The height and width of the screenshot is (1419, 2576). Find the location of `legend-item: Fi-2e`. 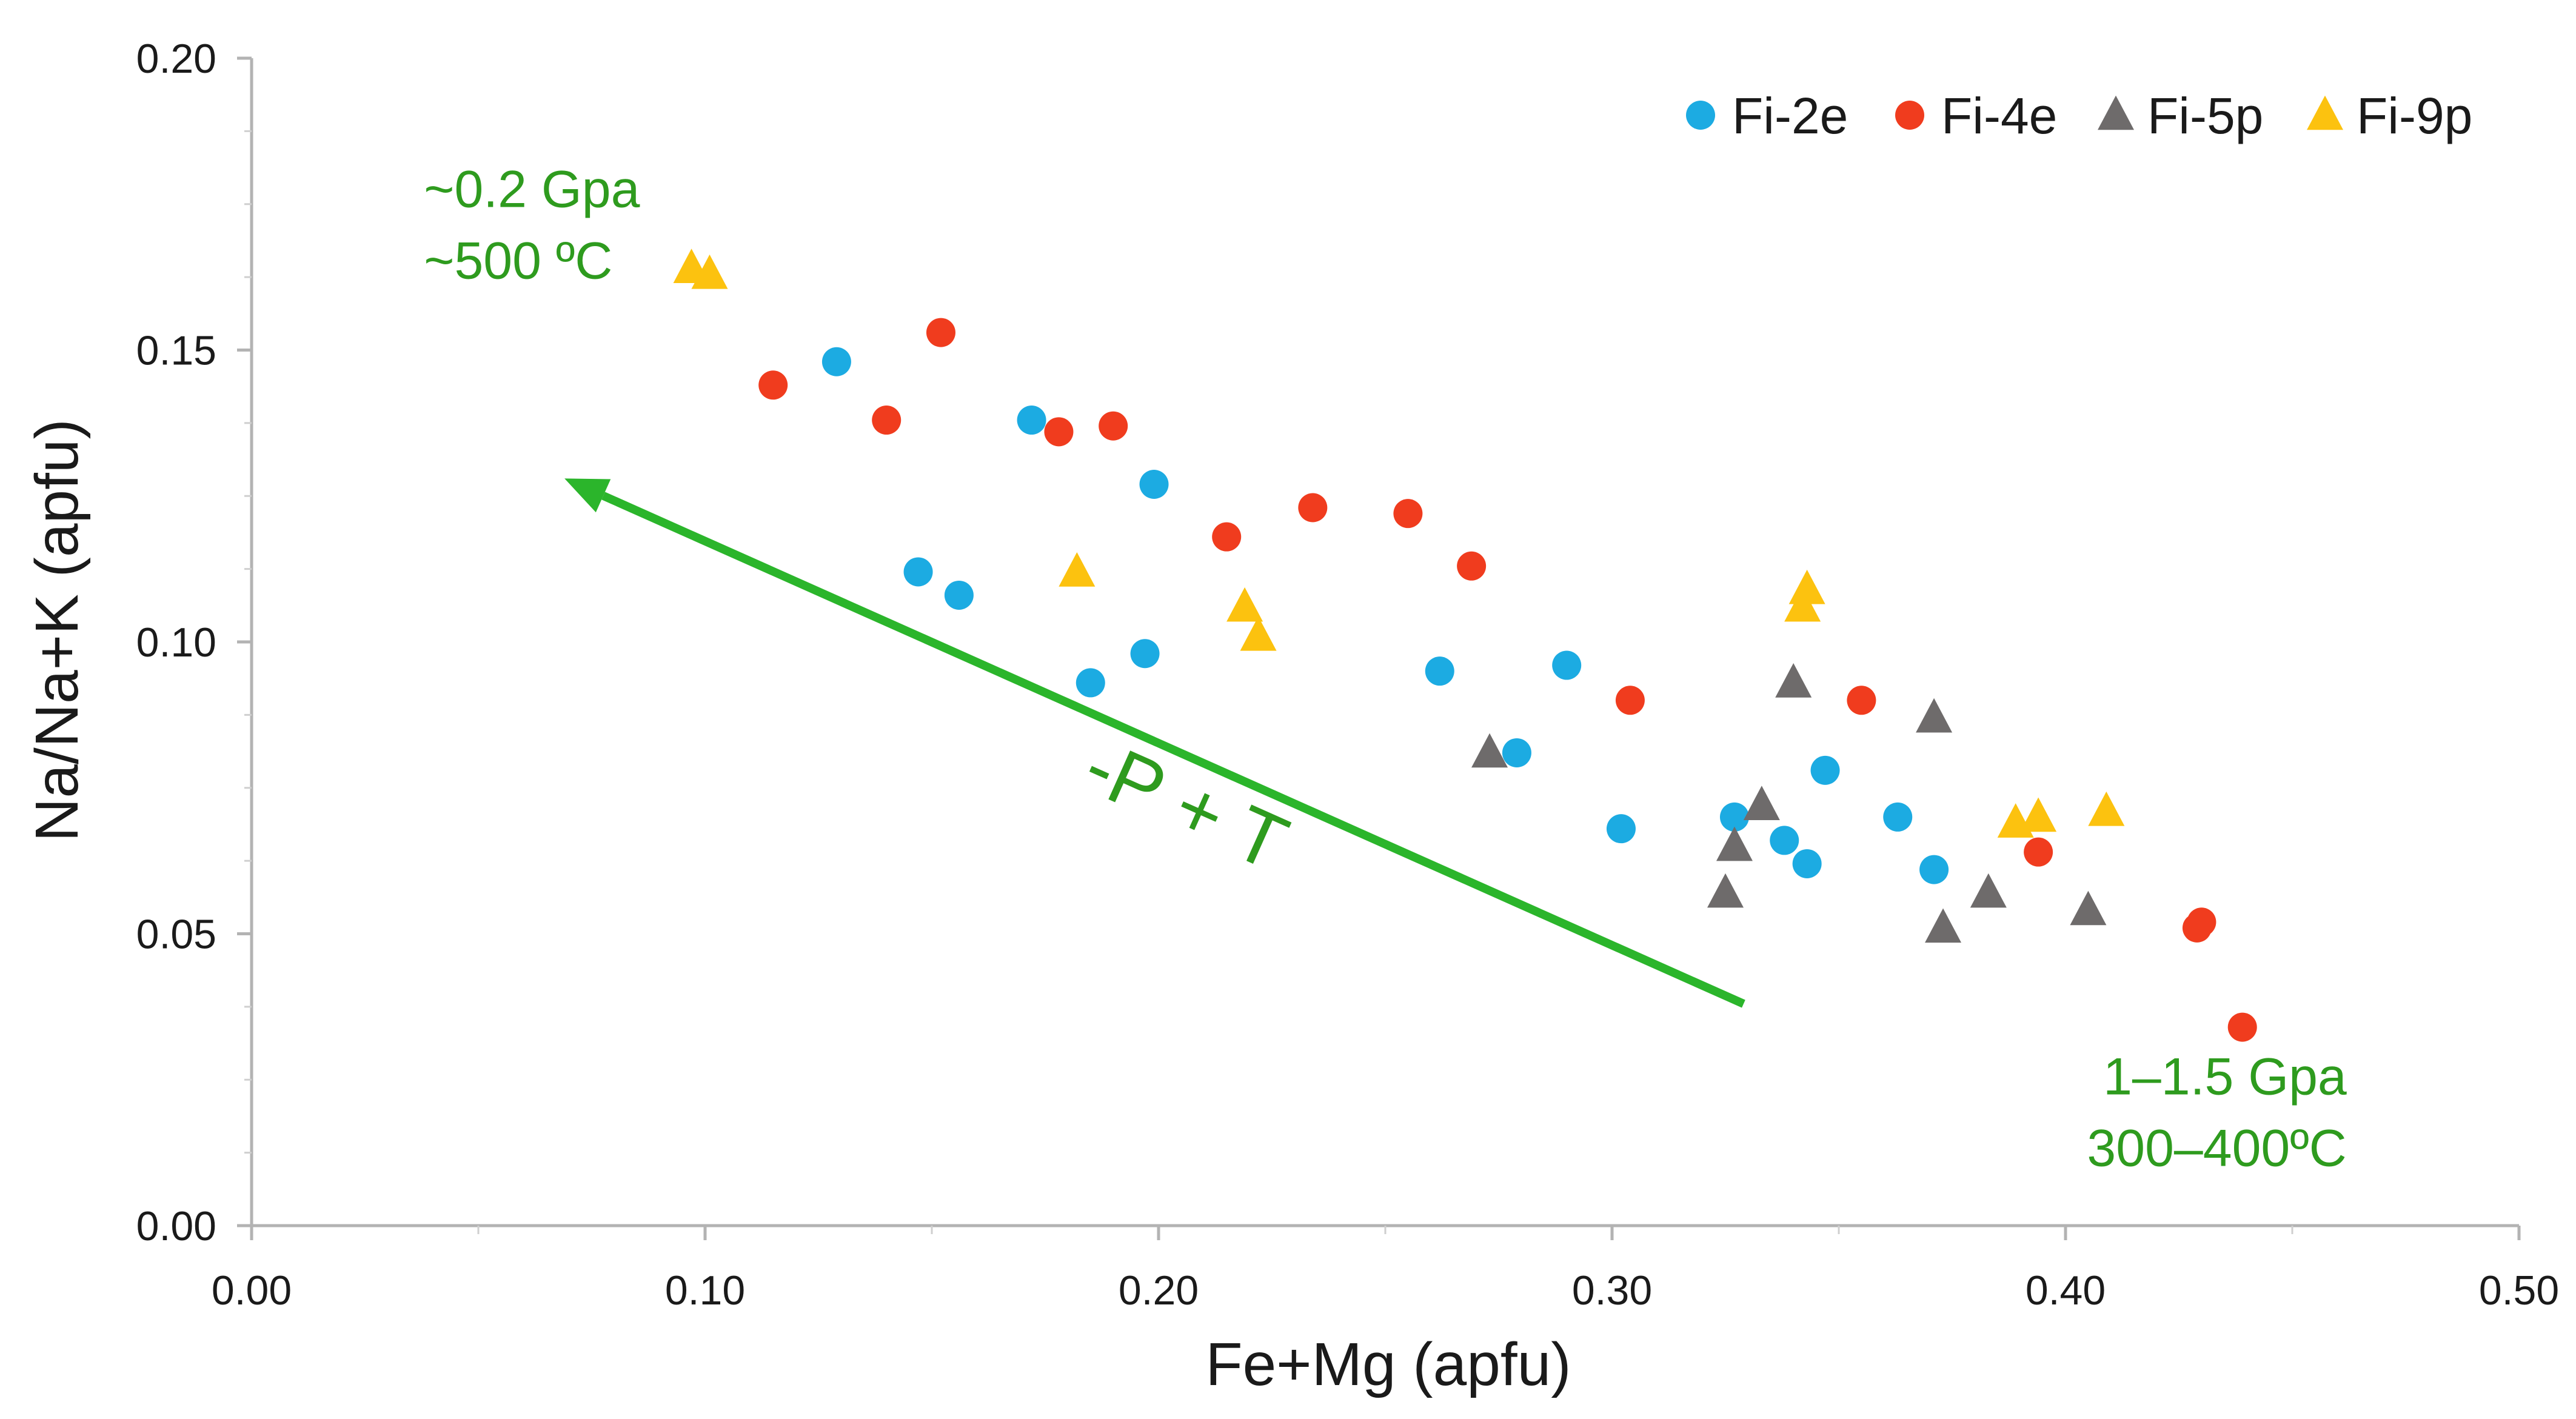

legend-item: Fi-2e is located at coordinates (1767, 115).